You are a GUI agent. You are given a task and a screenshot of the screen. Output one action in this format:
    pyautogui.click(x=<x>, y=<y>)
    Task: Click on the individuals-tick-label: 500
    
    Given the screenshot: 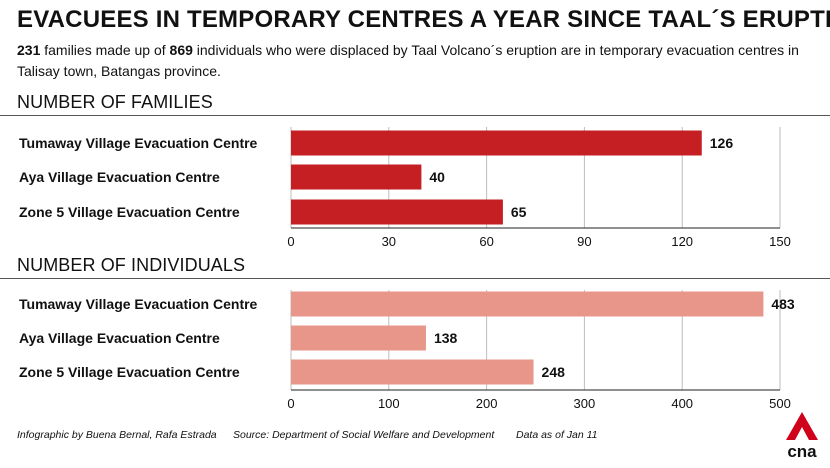 What is the action you would take?
    pyautogui.click(x=780, y=403)
    